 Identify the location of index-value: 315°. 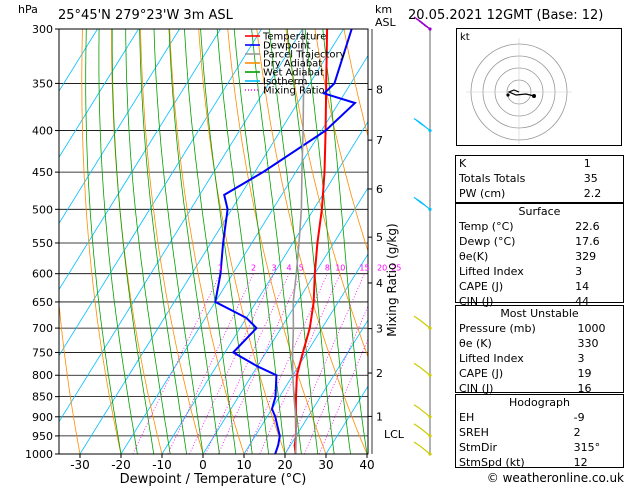
(587, 447).